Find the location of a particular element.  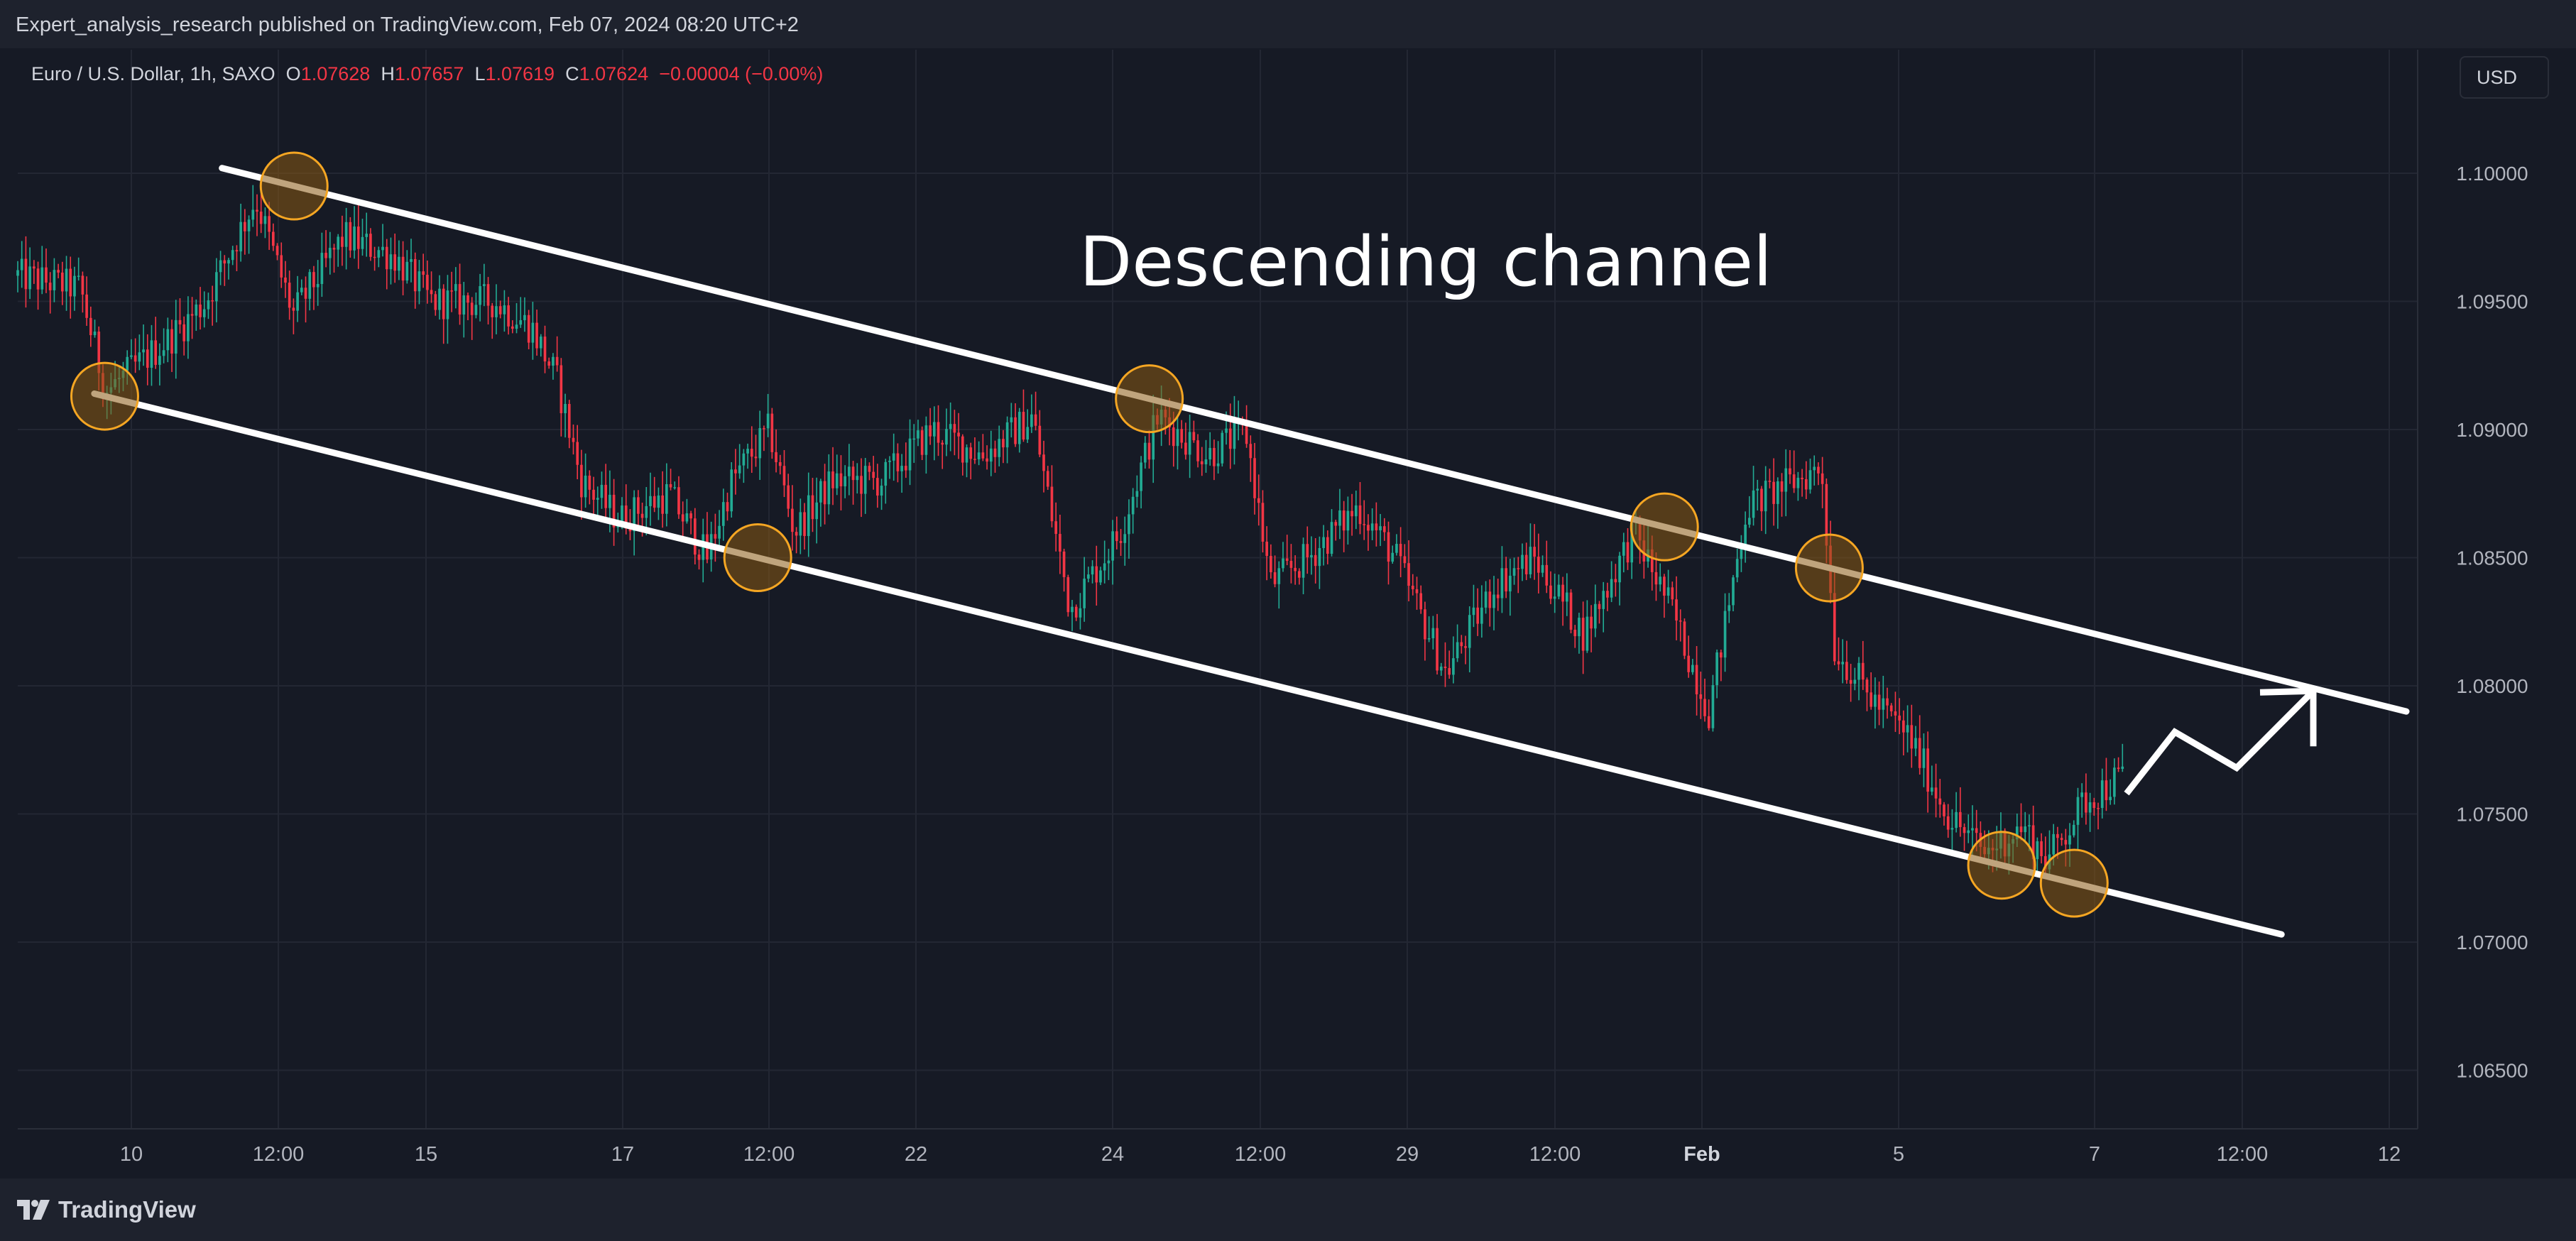

low-label: L is located at coordinates (480, 73).